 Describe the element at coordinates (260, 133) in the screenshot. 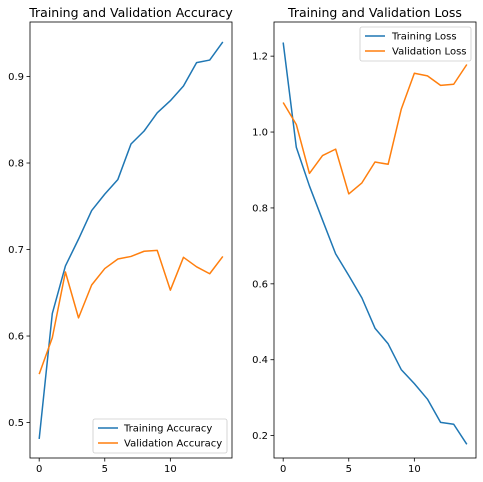

I see `loss-y-tick-label: 1.0` at that location.